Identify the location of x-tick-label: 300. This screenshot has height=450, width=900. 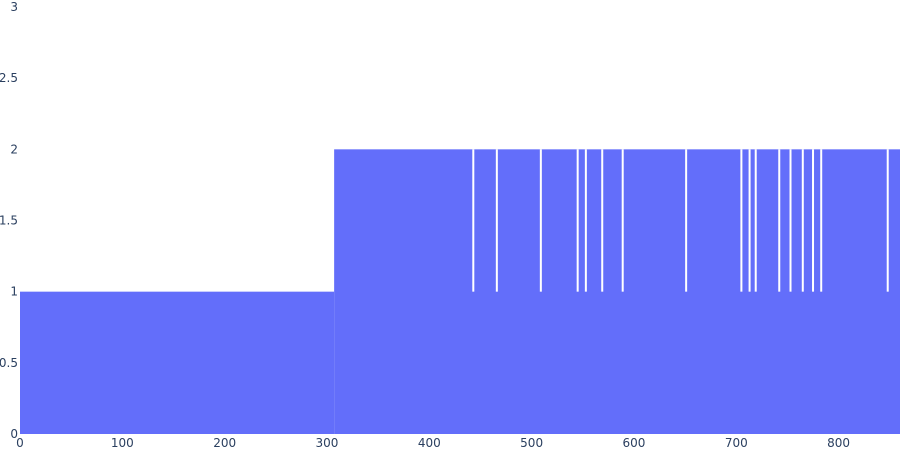
(327, 443).